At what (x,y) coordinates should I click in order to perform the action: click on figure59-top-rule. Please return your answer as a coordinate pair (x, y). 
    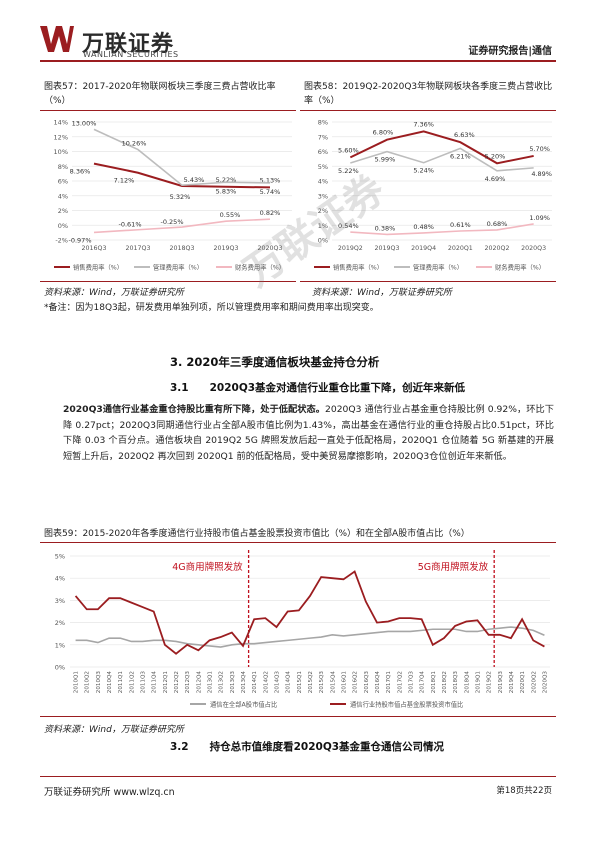
    Looking at the image, I should click on (298, 542).